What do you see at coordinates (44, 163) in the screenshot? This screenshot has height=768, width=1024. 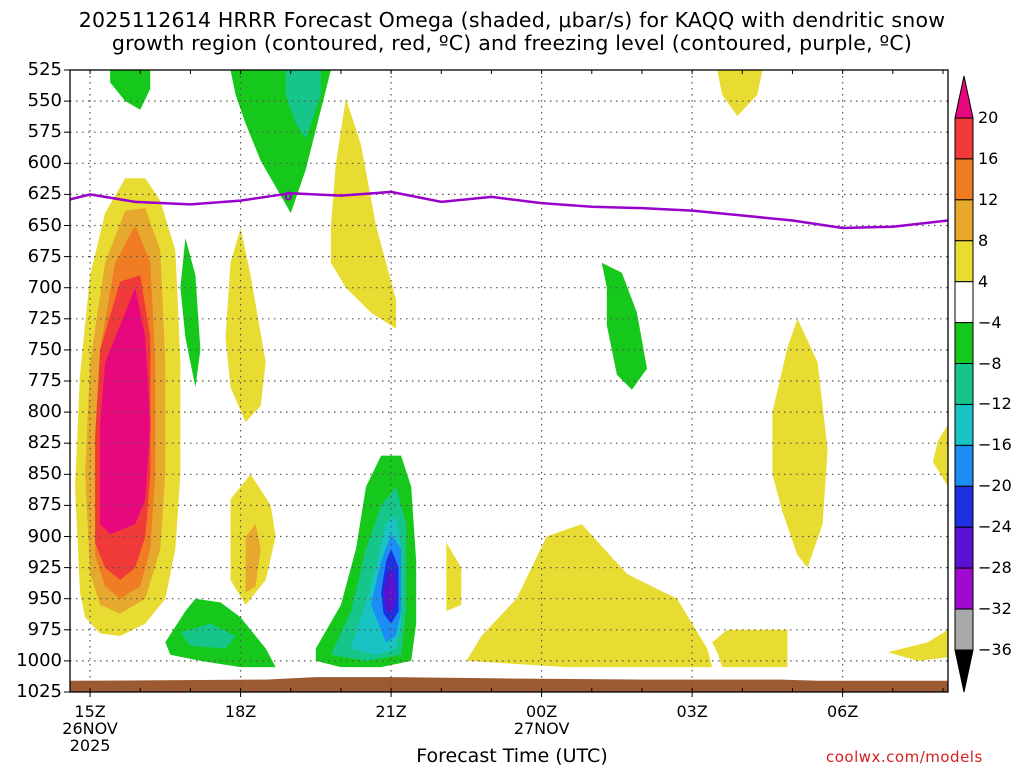 I see `y-tick-label: 600` at bounding box center [44, 163].